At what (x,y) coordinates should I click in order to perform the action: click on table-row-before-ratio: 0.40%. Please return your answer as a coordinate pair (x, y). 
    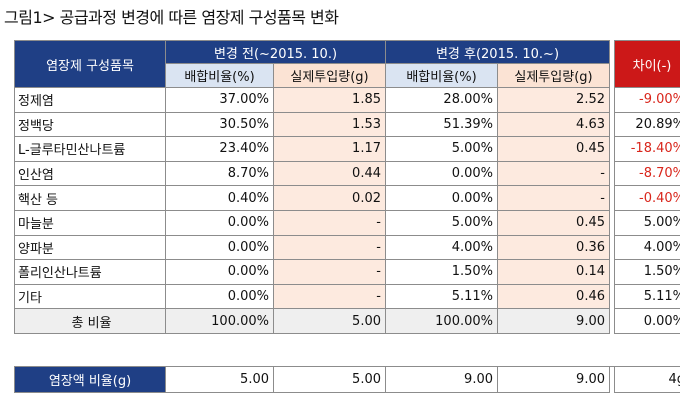
    Looking at the image, I should click on (220, 198).